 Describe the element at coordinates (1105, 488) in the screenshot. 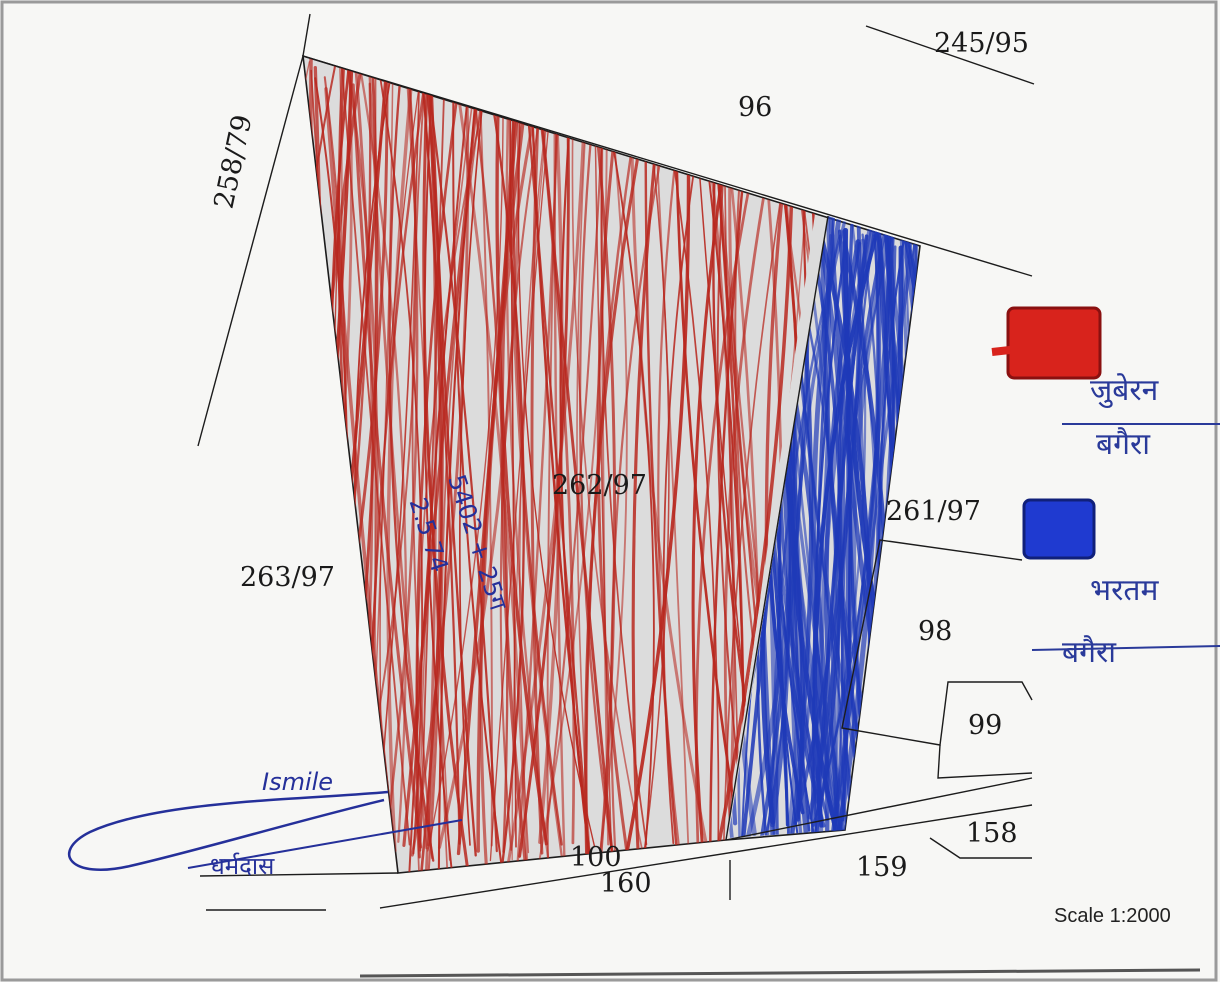

I see `legend: जुबेरन बगैरा भरतम बगैरा` at that location.